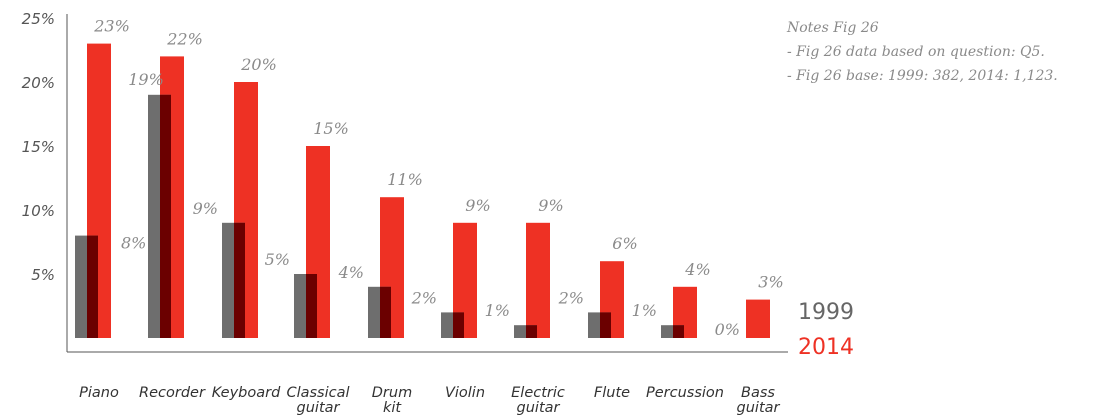  I want to click on category-label: Classical, so click(317, 393).